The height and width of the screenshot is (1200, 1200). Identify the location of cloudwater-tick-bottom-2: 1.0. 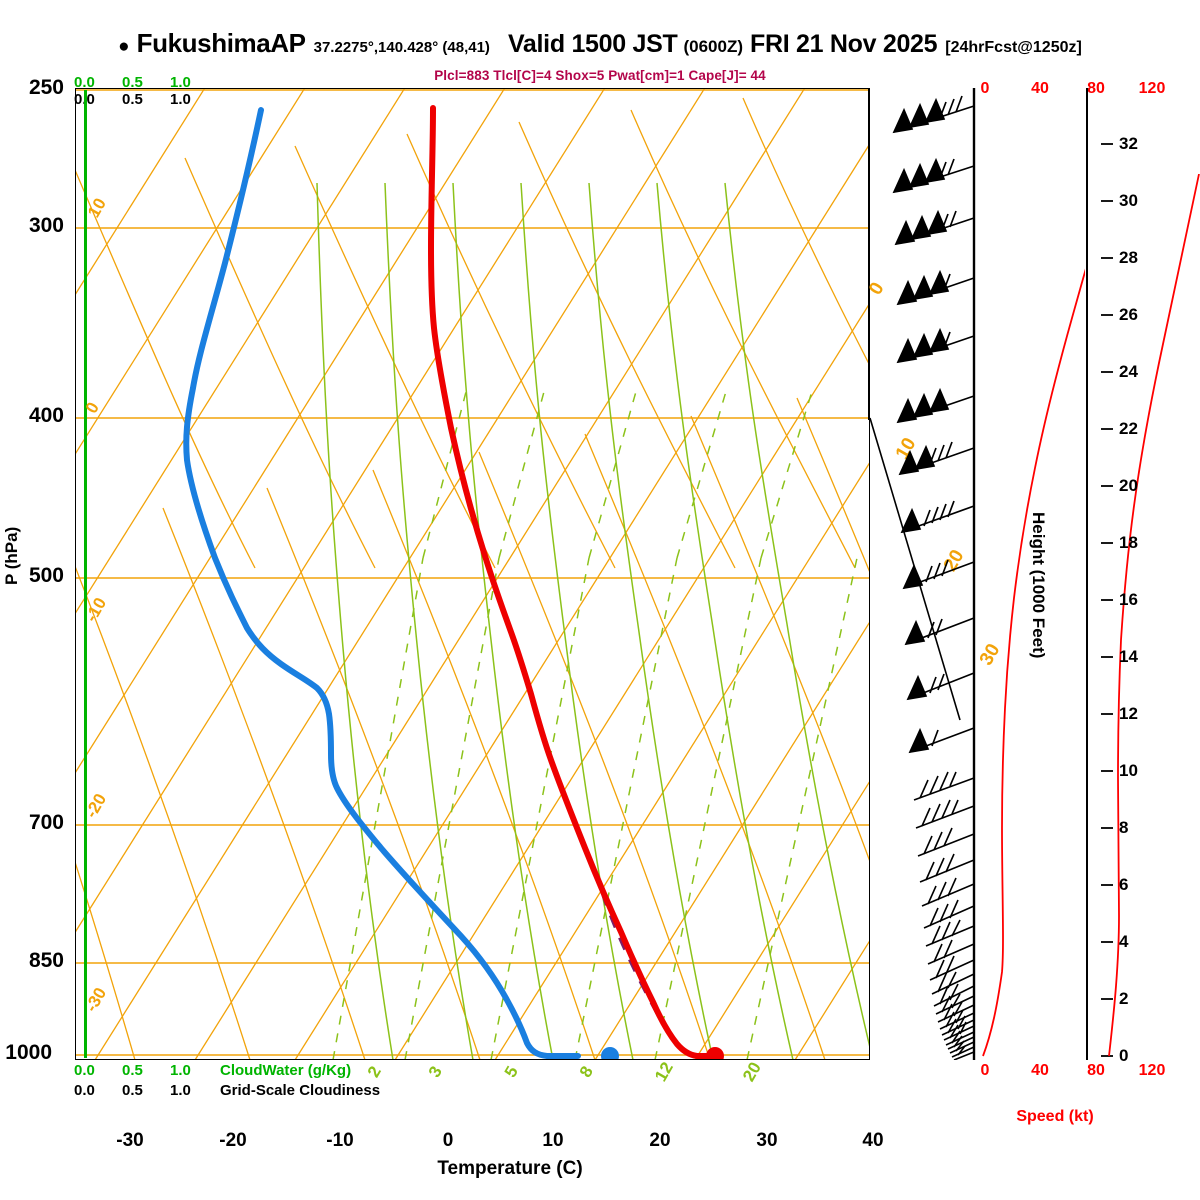
(180, 1070).